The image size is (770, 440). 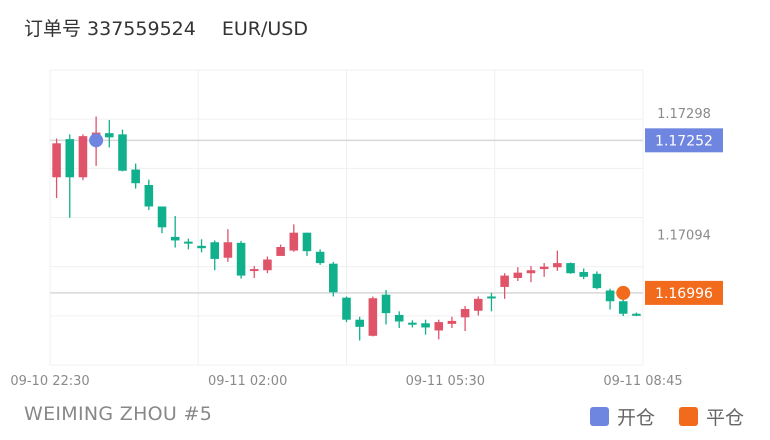 What do you see at coordinates (247, 381) in the screenshot?
I see `x-tick-label: 09-11 02:00` at bounding box center [247, 381].